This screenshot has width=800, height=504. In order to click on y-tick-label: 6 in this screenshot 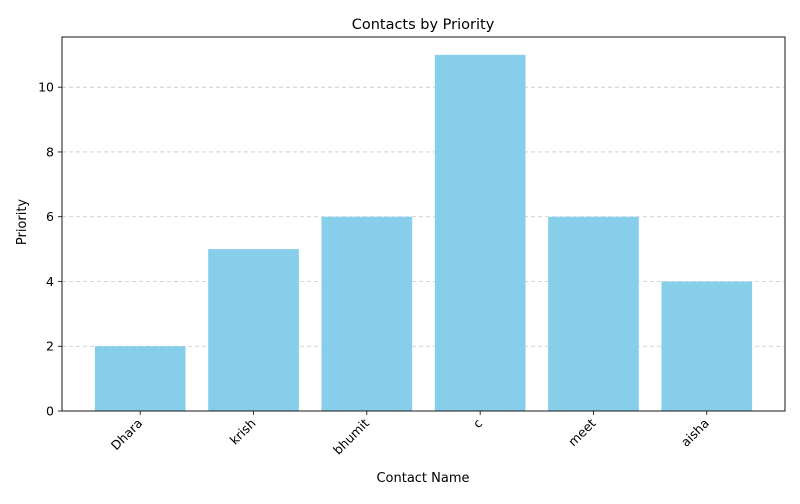, I will do `click(50, 216)`.